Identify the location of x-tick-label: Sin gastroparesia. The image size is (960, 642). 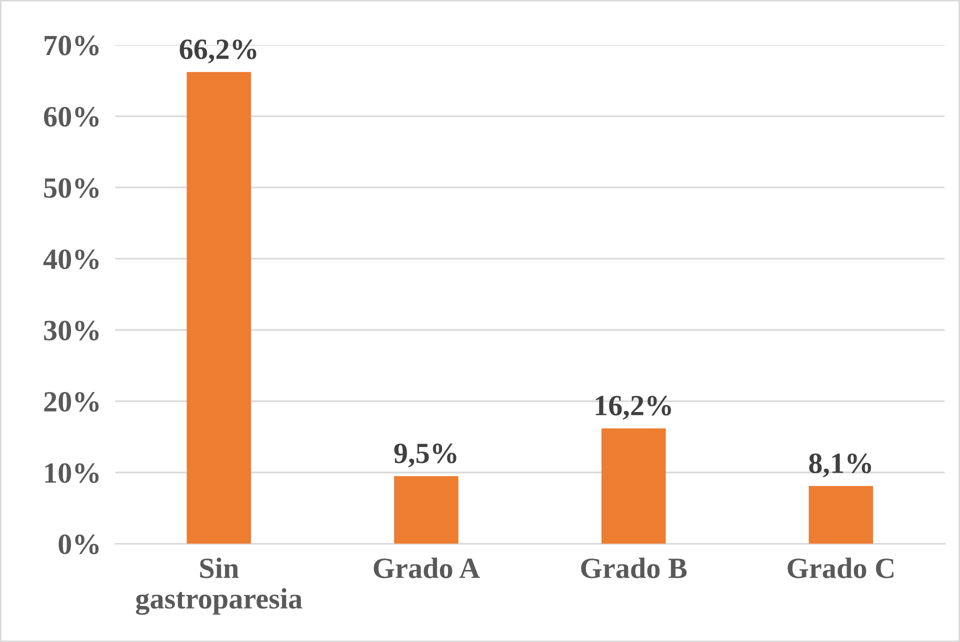
(219, 586).